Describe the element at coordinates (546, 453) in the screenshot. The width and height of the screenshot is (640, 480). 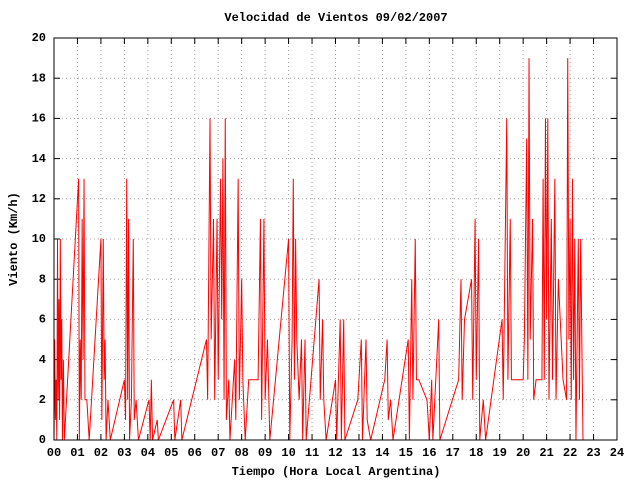
I see `x-tick-label: 21` at that location.